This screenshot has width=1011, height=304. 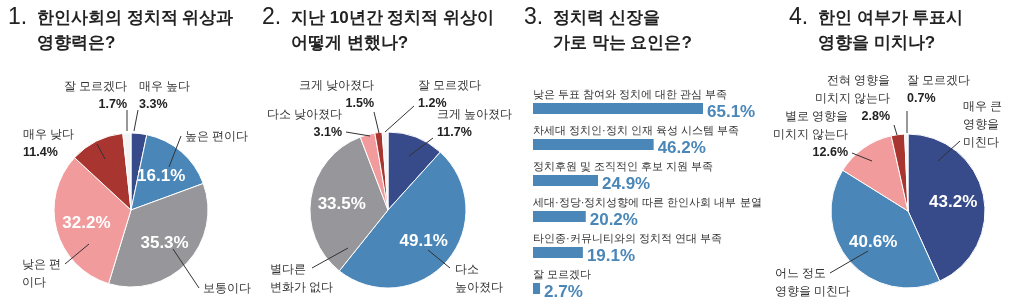 I want to click on data-label: 46.2%, so click(x=681, y=147).